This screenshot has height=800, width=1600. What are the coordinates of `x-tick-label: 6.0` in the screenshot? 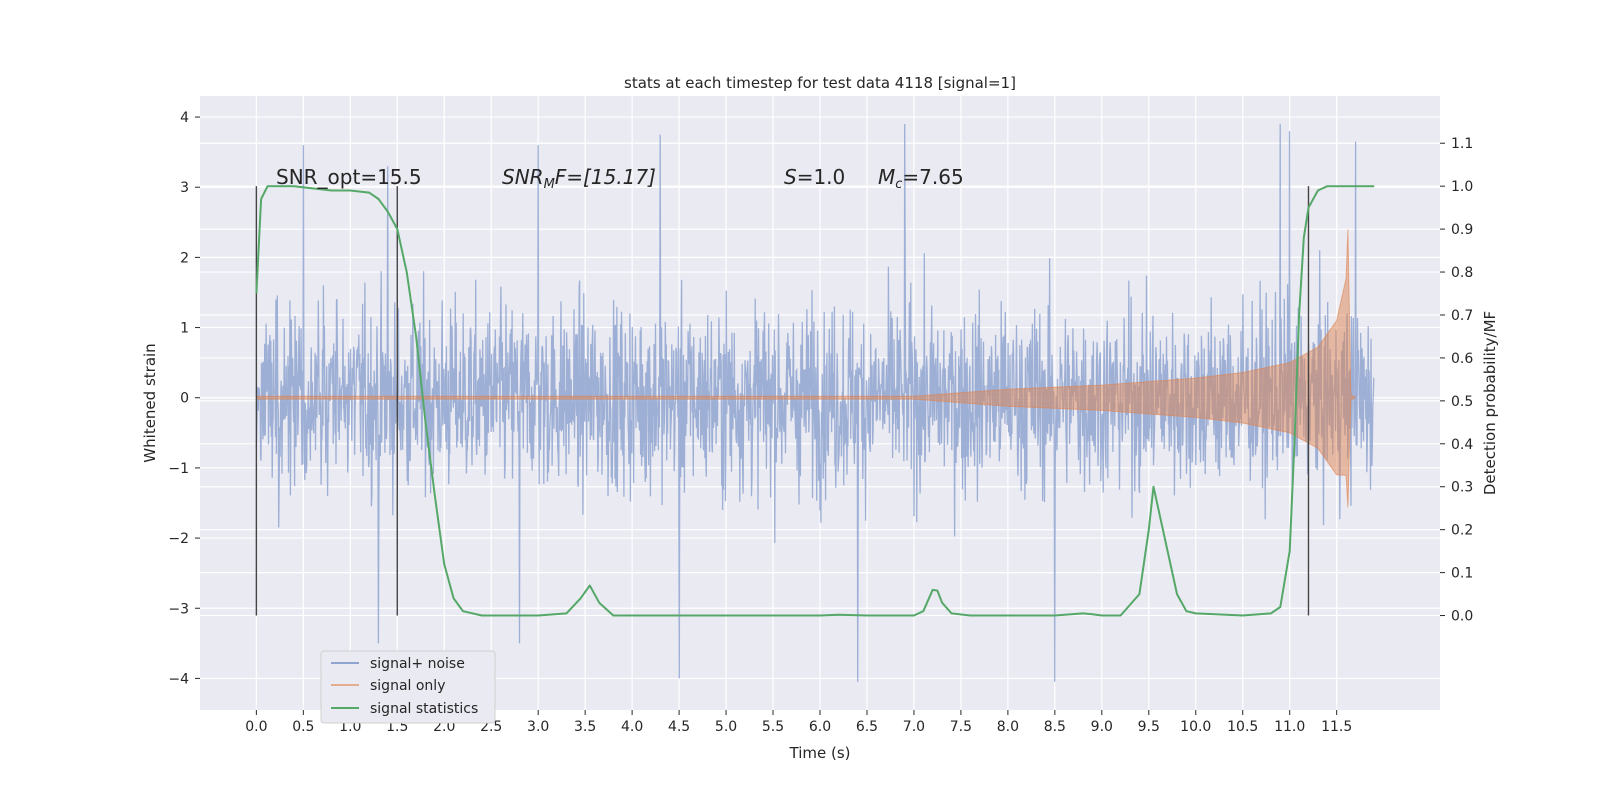 It's located at (820, 727).